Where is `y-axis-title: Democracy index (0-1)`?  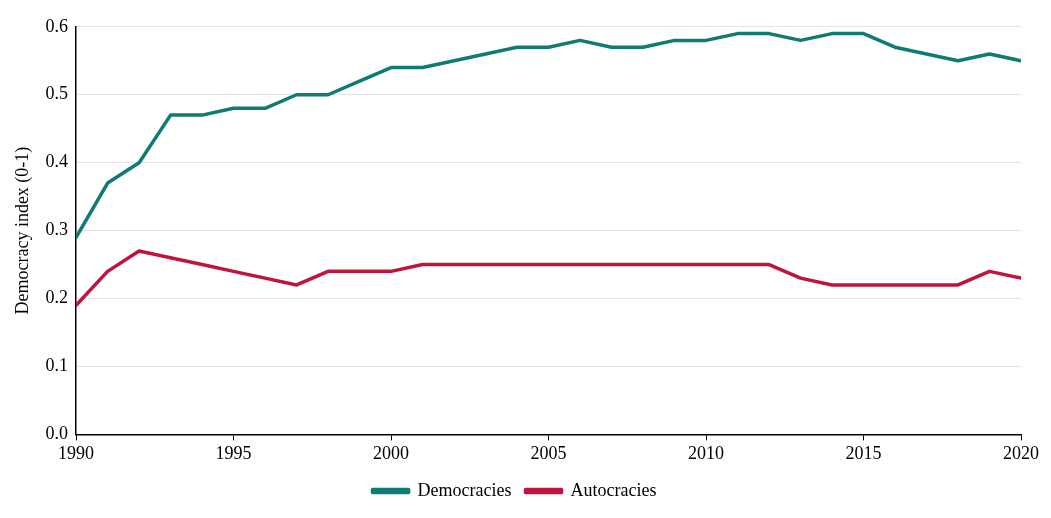
y-axis-title: Democracy index (0-1) is located at coordinates (22, 230).